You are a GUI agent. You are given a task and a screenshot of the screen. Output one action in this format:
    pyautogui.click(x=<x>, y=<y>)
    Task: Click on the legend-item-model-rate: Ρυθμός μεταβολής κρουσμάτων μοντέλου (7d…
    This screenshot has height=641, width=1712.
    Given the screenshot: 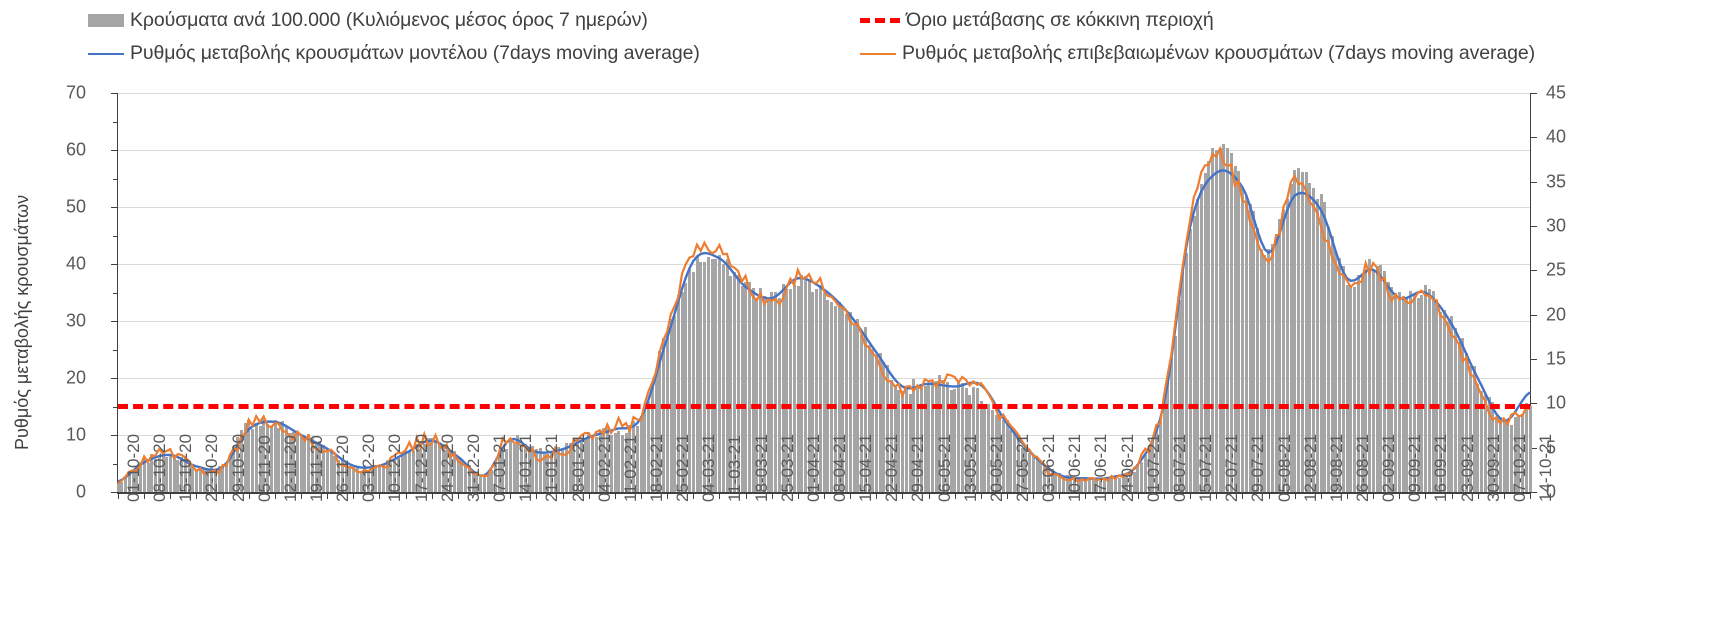 What is the action you would take?
    pyautogui.click(x=394, y=53)
    